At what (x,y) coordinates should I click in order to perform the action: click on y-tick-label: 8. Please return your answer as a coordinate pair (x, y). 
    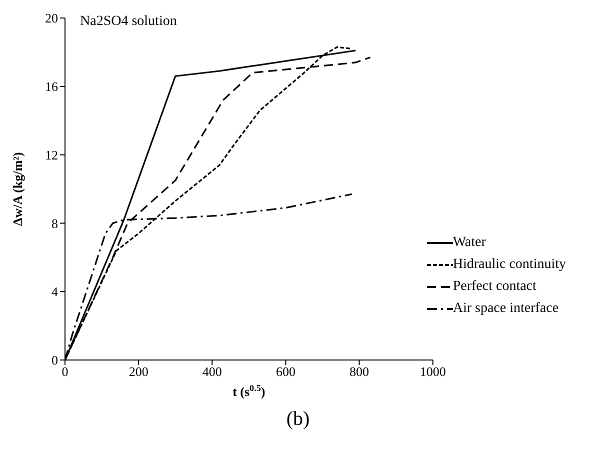
    Looking at the image, I should click on (55, 223).